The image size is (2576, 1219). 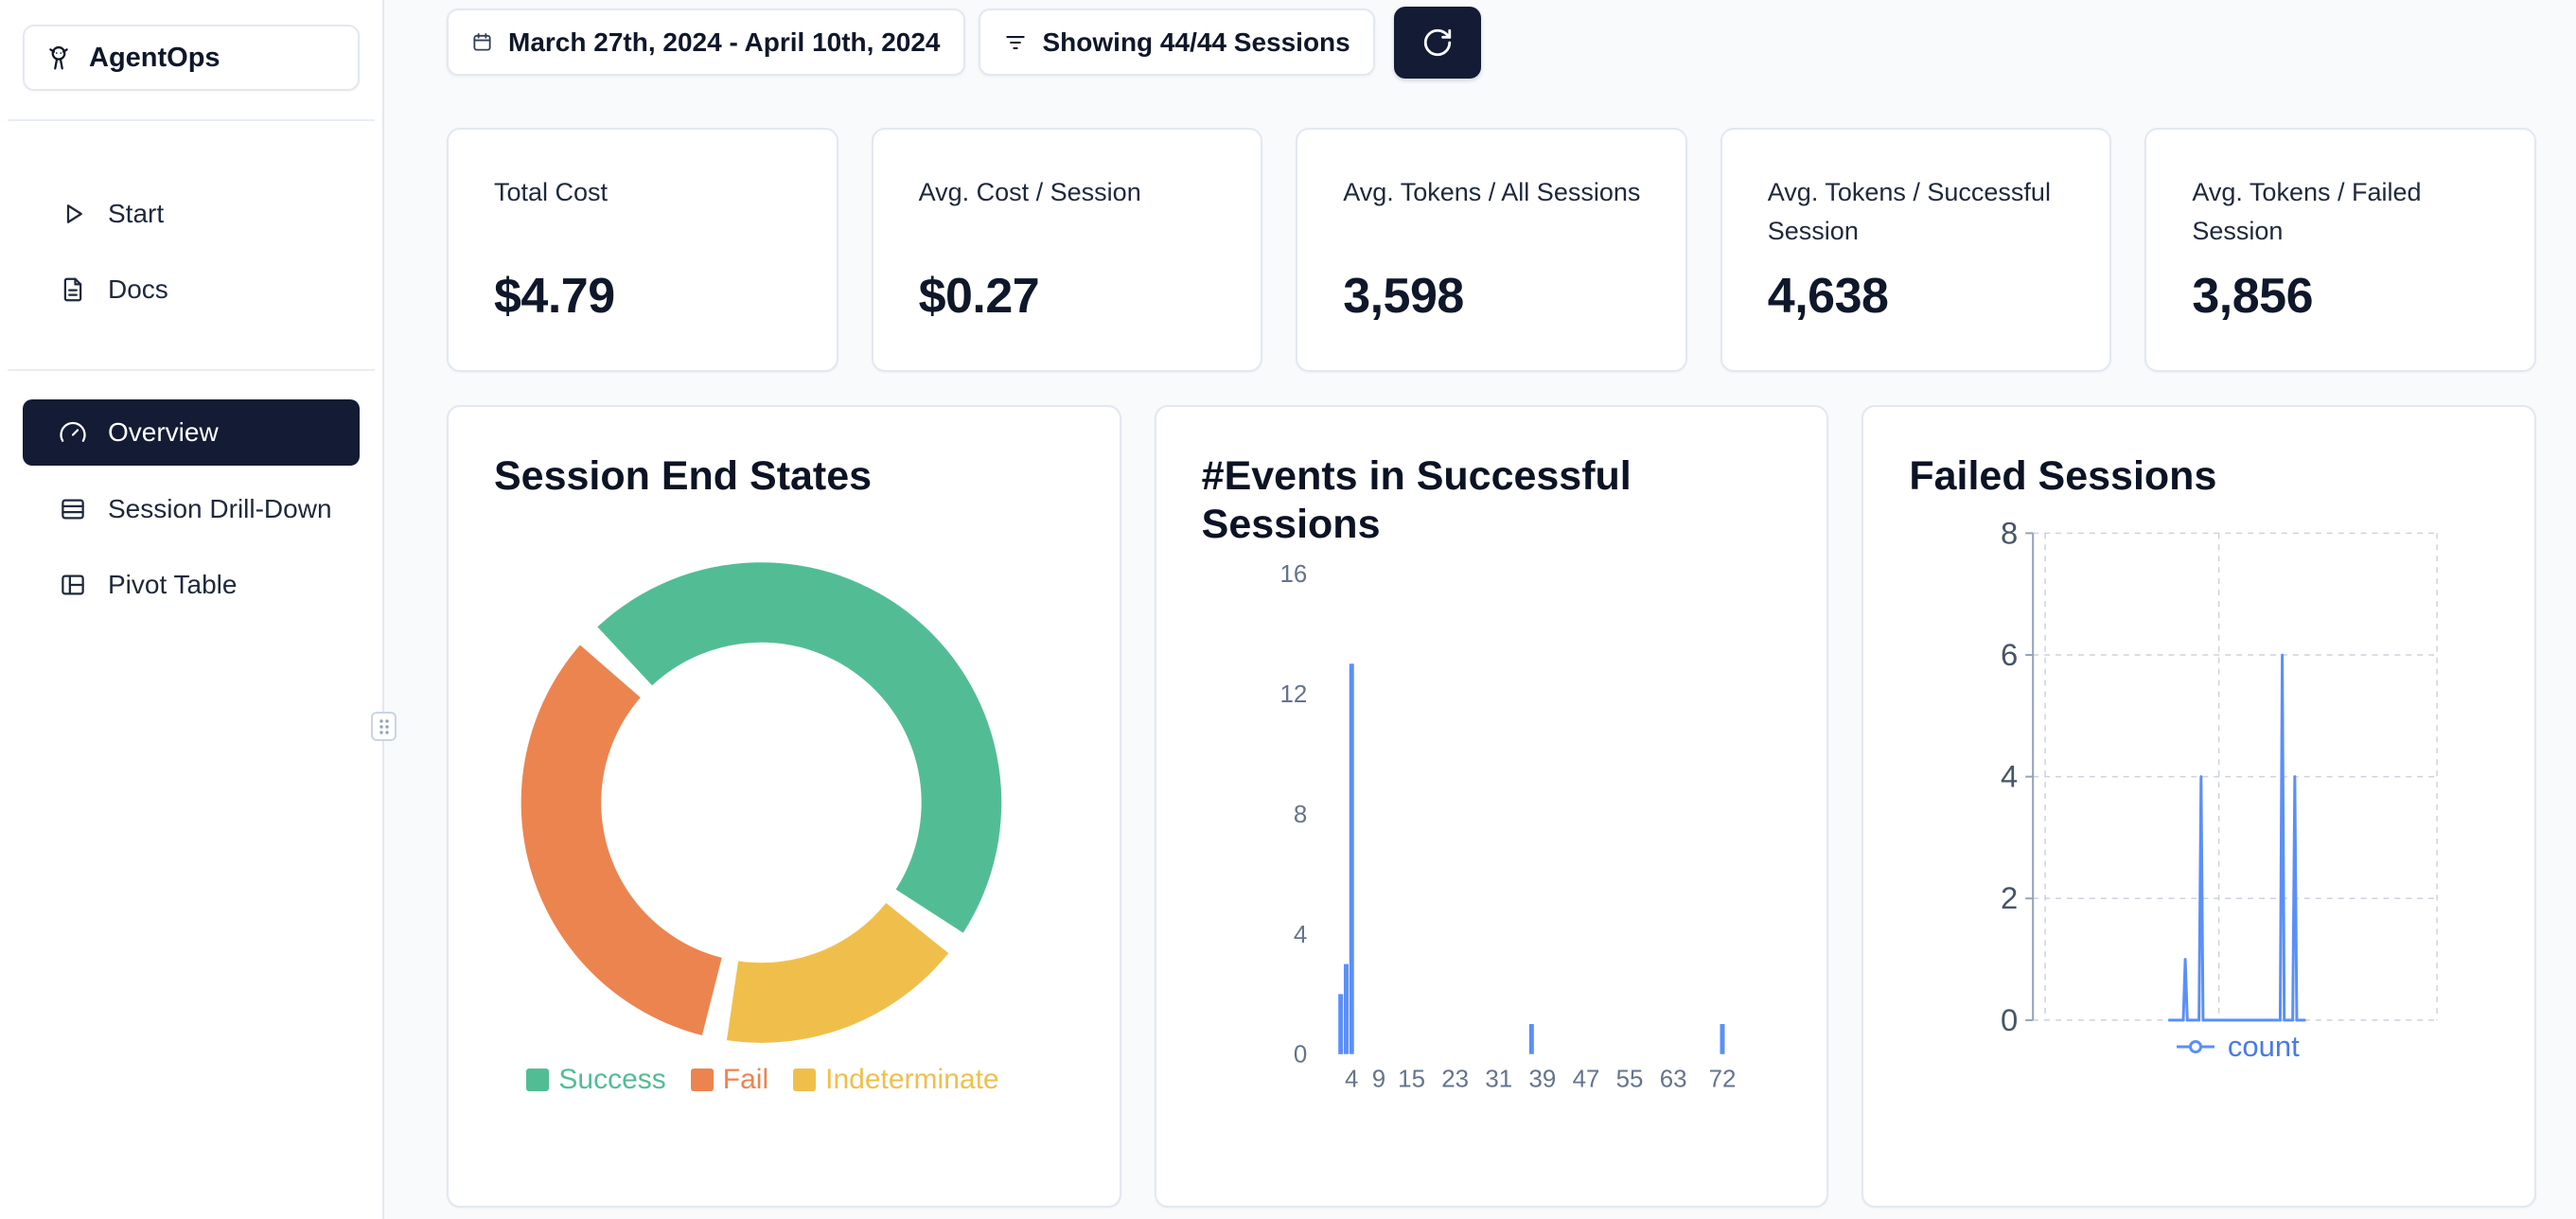 I want to click on sidebar-item-pivot-table: Pivot Table, so click(x=191, y=585).